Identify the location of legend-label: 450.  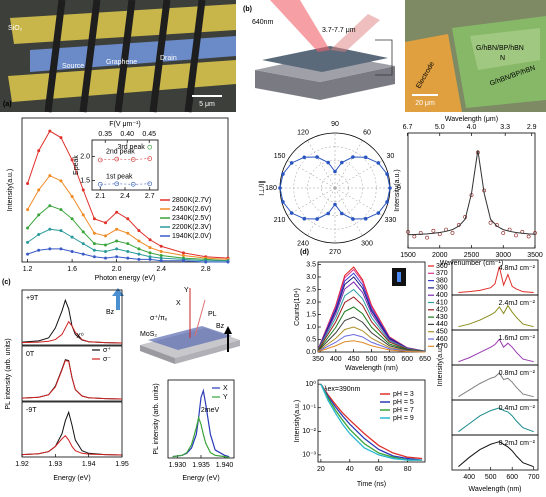
(442, 332).